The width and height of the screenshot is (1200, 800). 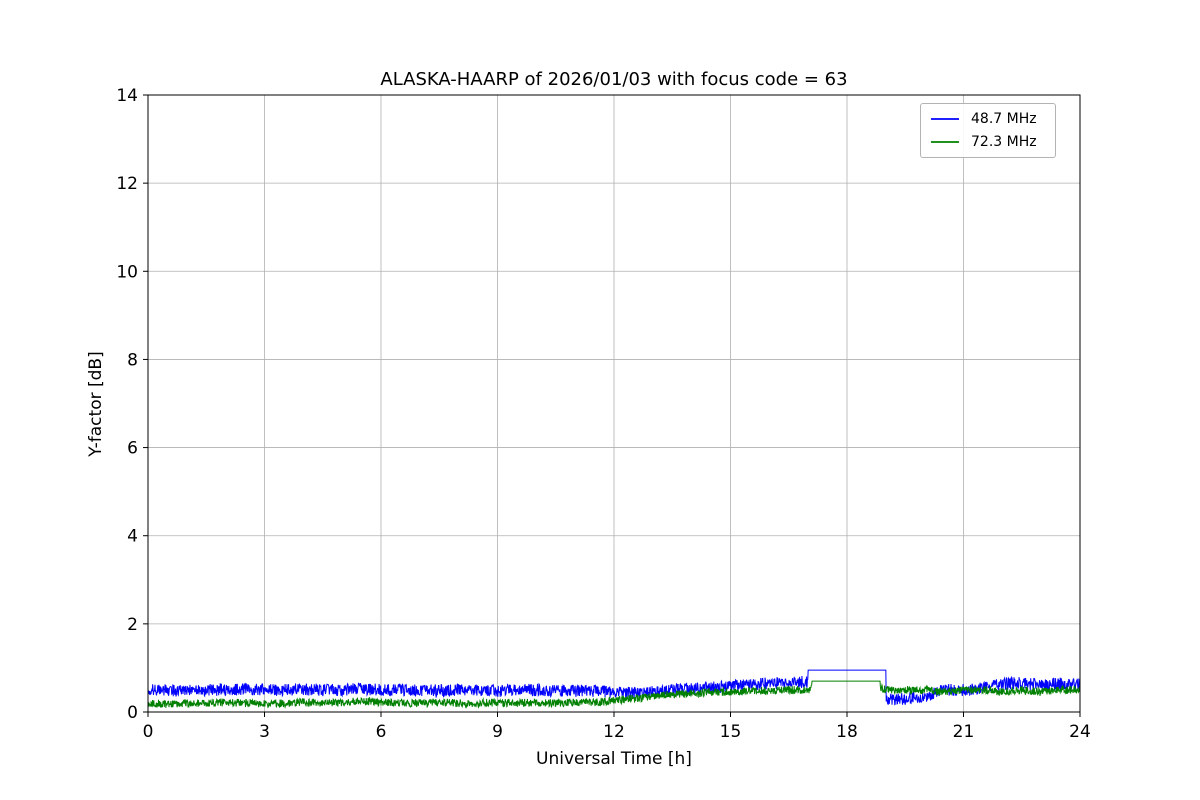 What do you see at coordinates (264, 732) in the screenshot?
I see `x-tick-label: 3` at bounding box center [264, 732].